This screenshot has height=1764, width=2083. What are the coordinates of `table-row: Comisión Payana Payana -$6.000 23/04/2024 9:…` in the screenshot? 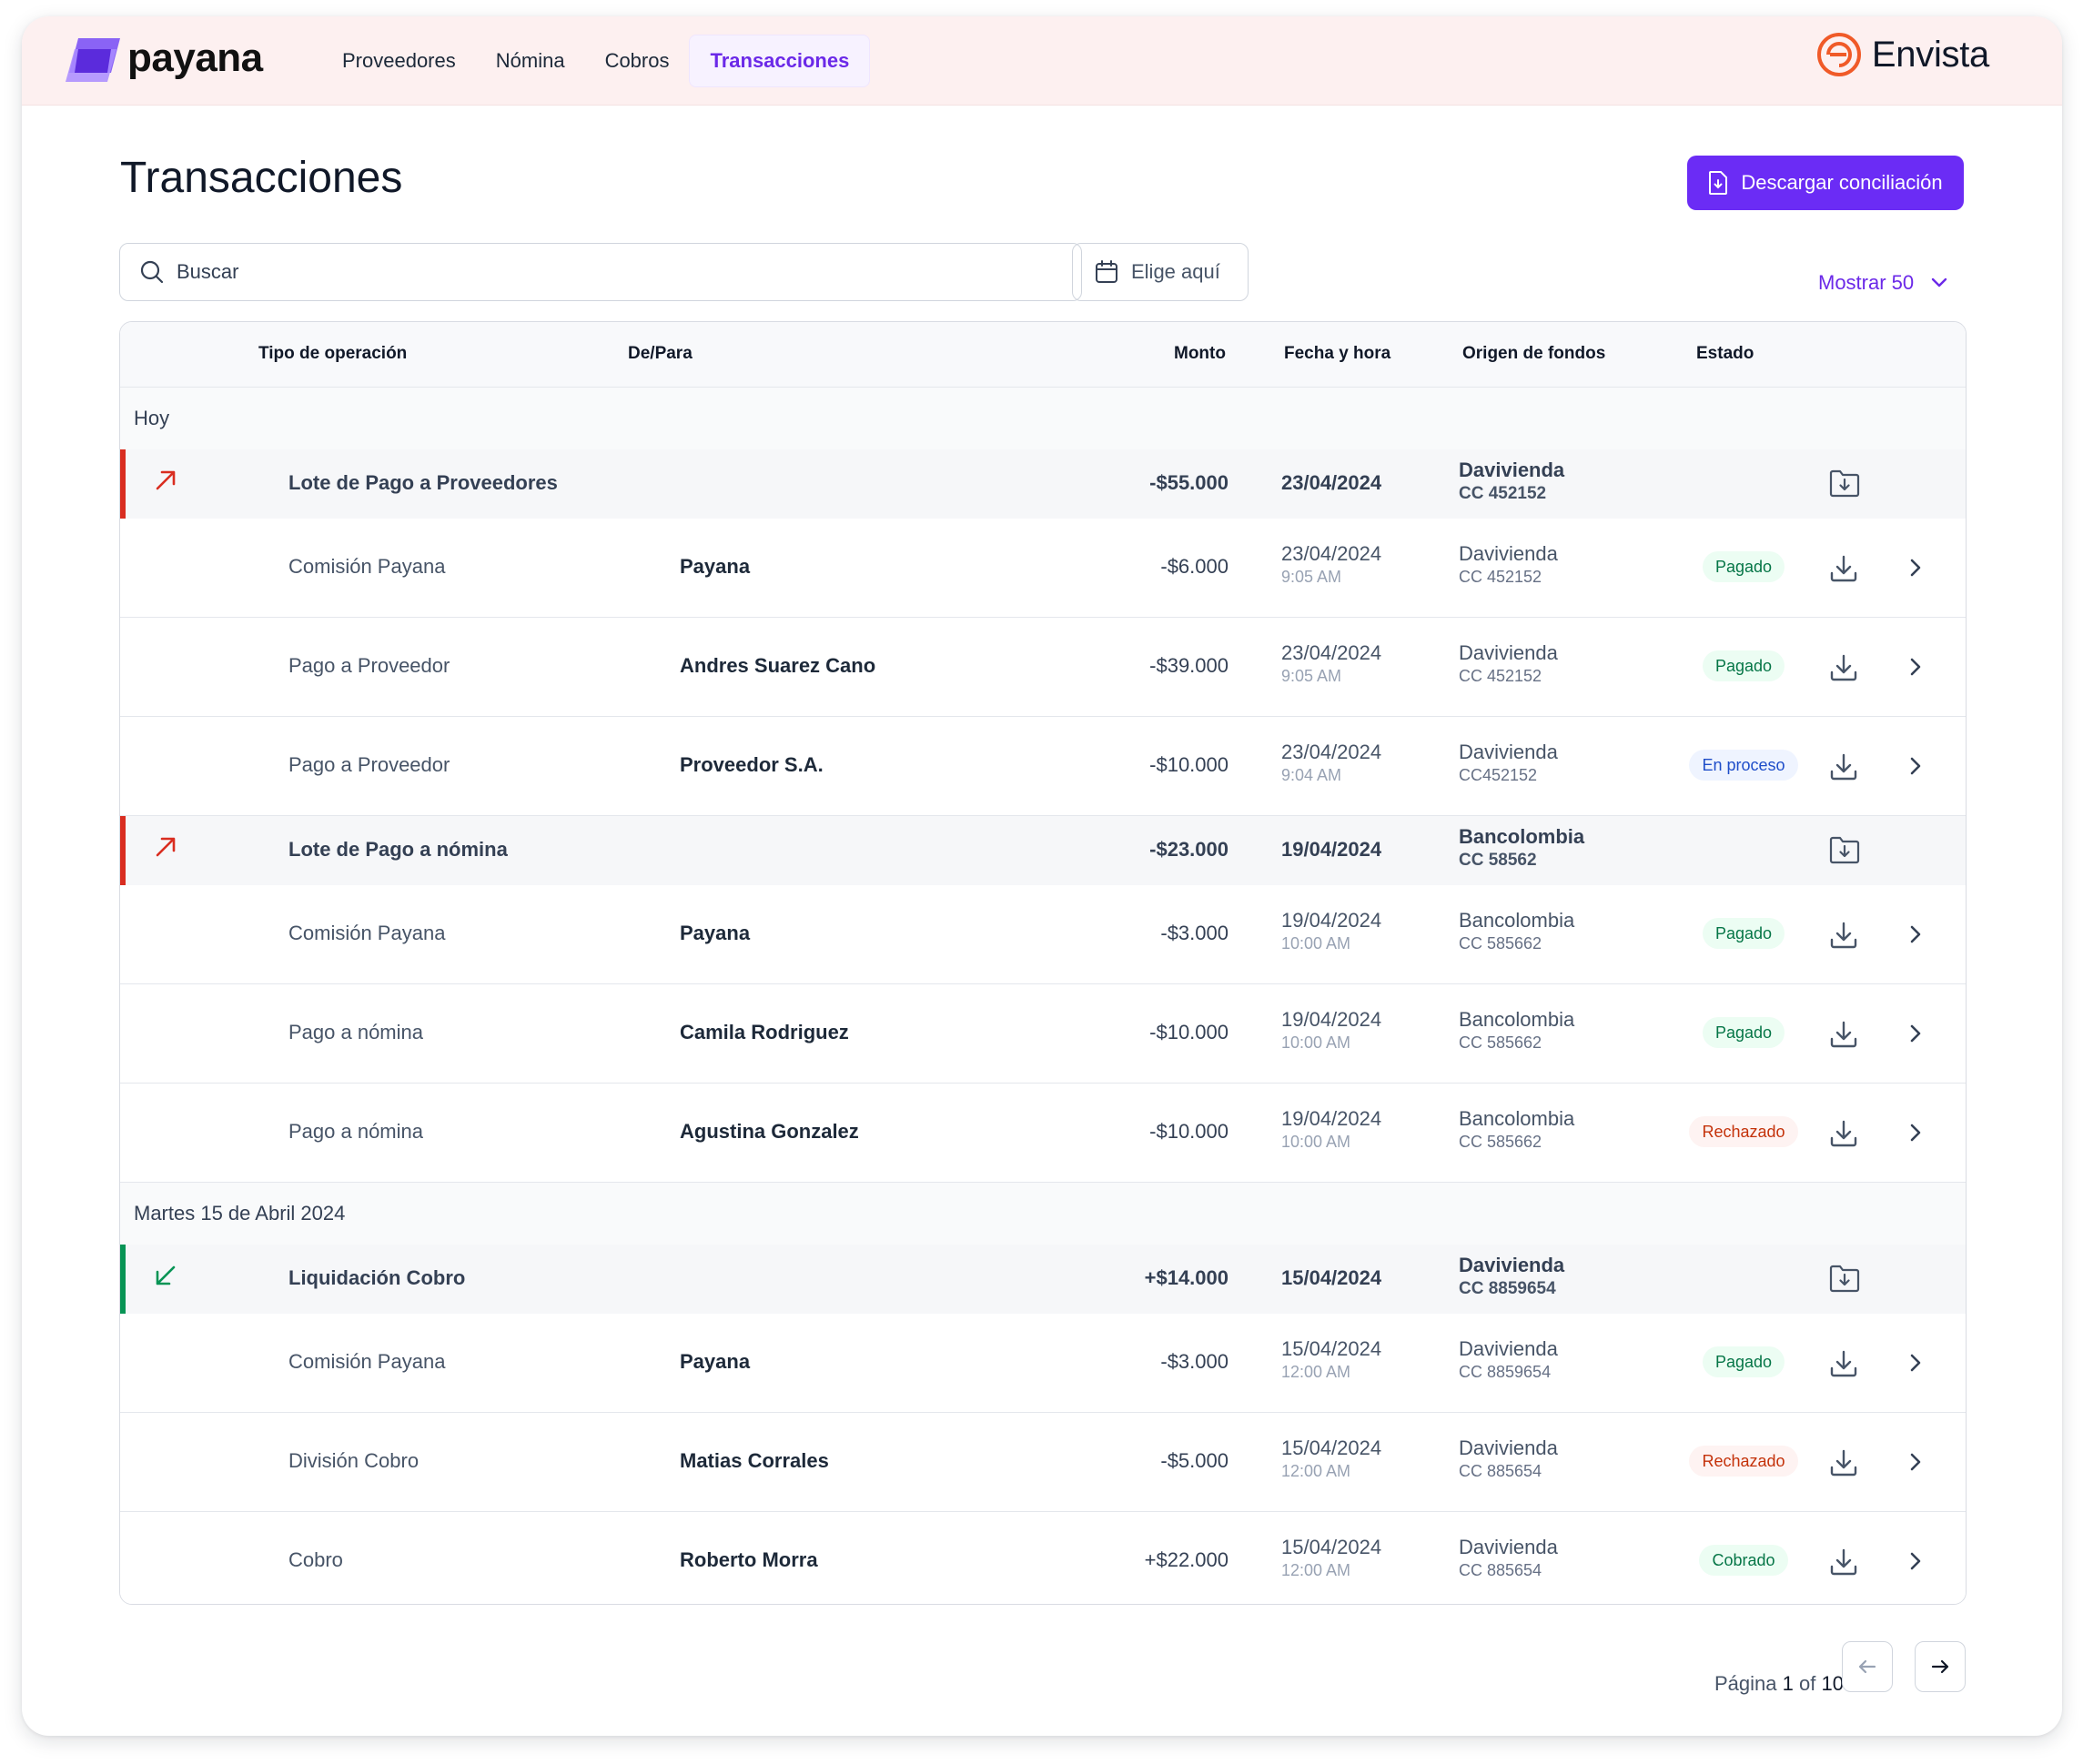 It's located at (1043, 569).